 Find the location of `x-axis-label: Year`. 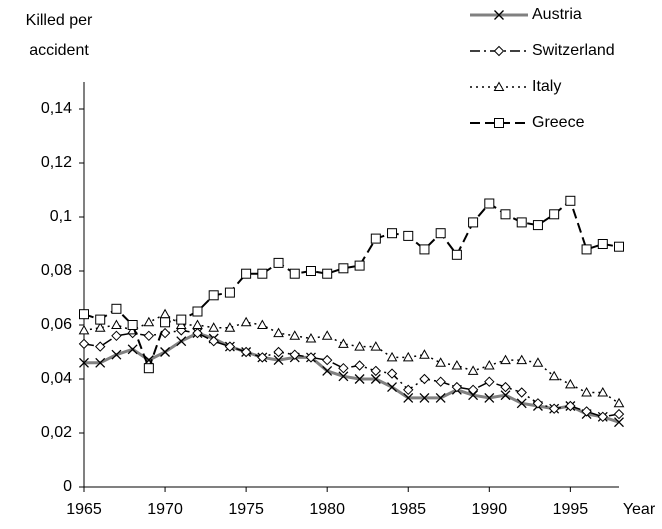

x-axis-label: Year is located at coordinates (639, 509).